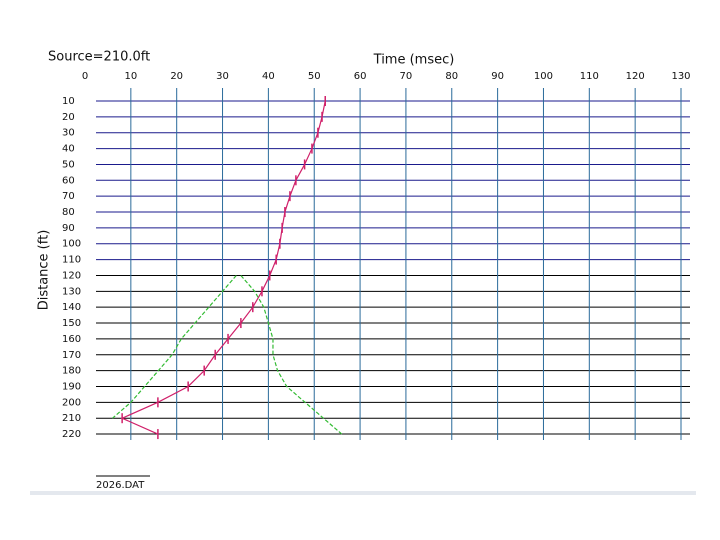  I want to click on x-tick-label: 40, so click(268, 76).